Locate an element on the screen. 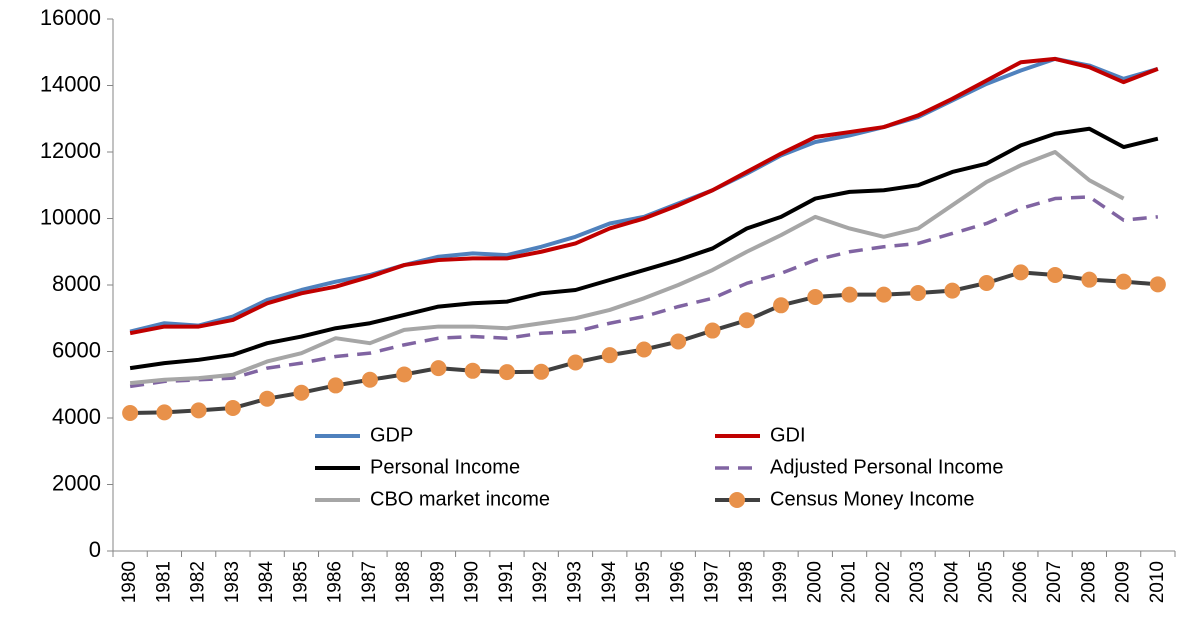 This screenshot has height=621, width=1185. x-tick-label: 1986 is located at coordinates (335, 582).